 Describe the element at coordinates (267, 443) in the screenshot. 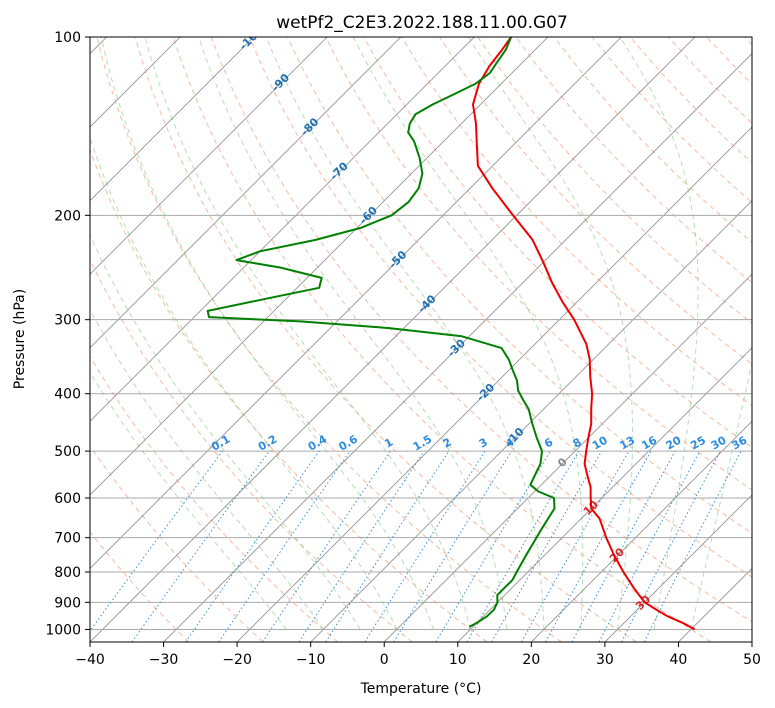

I see `mixing-ratio-label: 0.2` at that location.